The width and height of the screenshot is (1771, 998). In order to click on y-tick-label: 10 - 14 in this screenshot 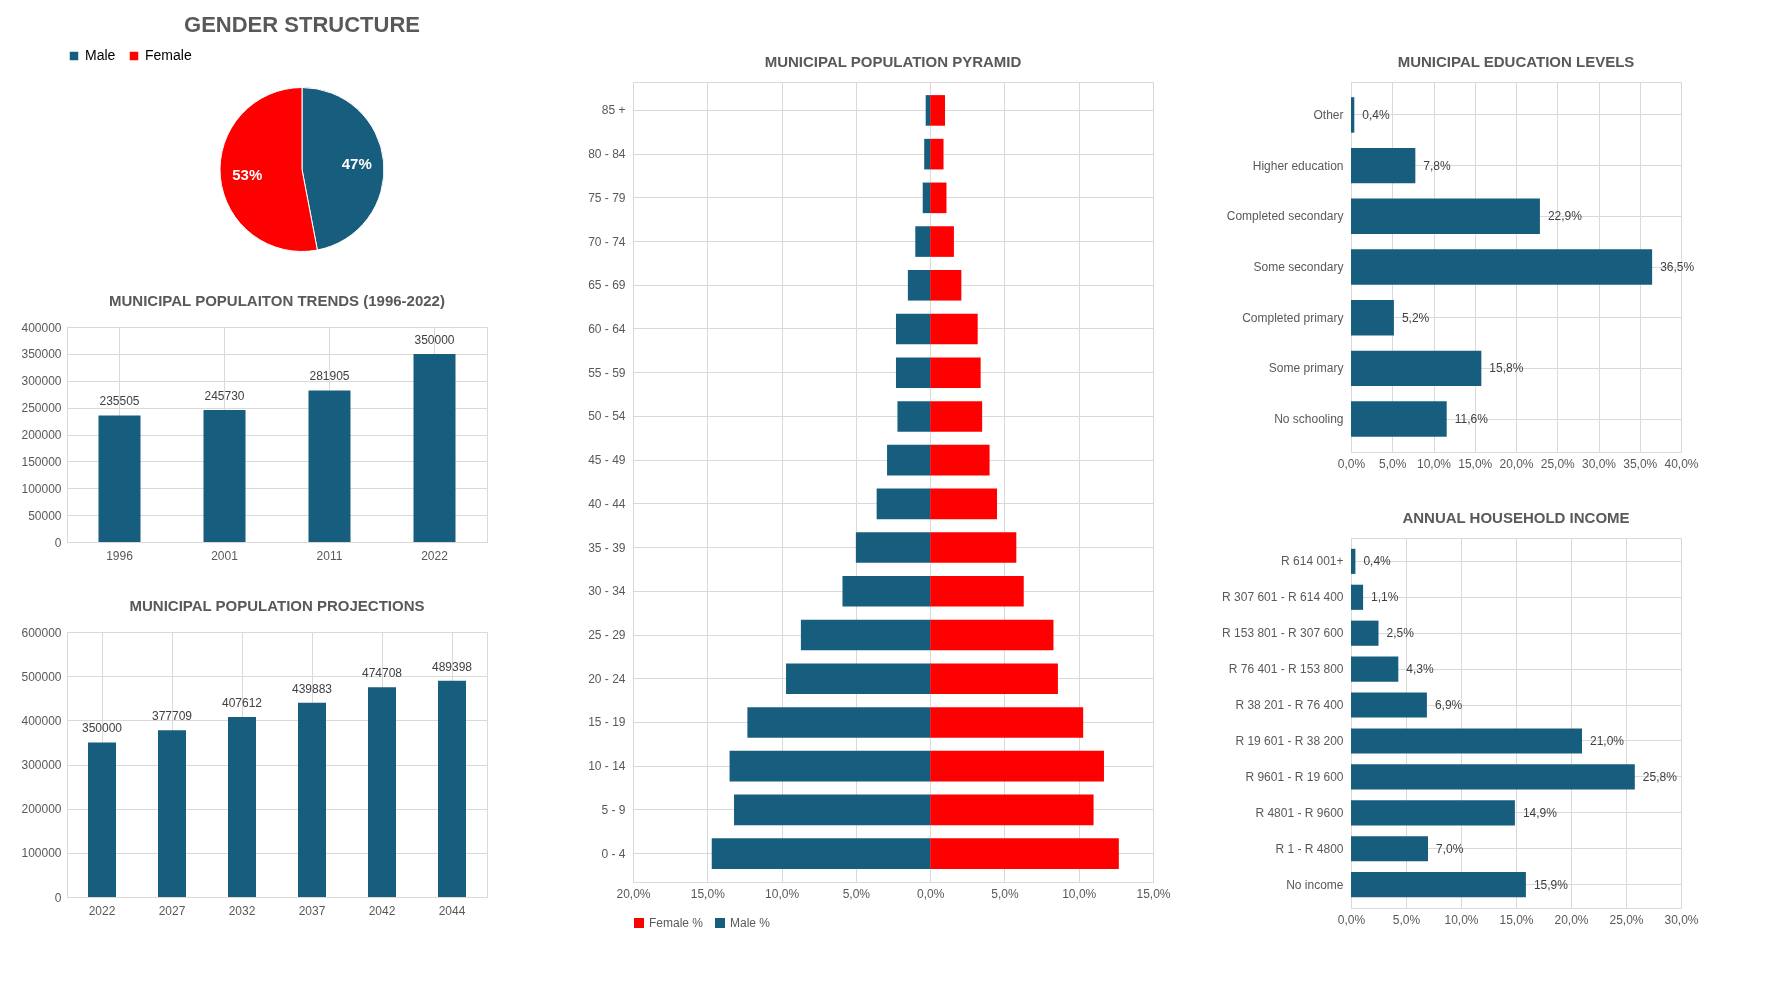, I will do `click(607, 766)`.